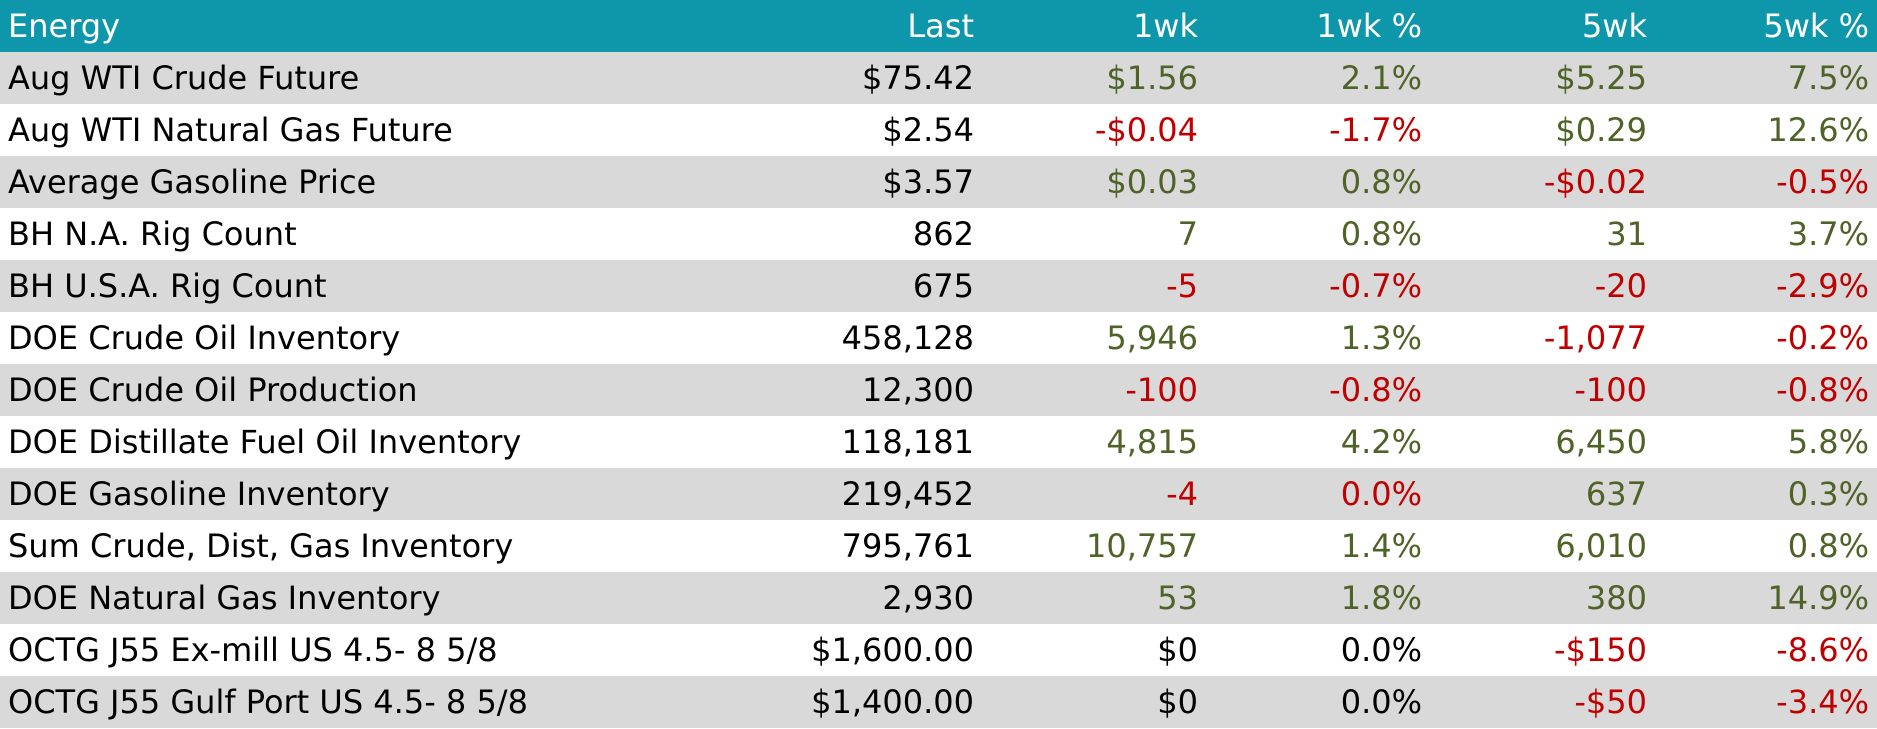 This screenshot has width=1877, height=729. What do you see at coordinates (871, 130) in the screenshot?
I see `cell-last: $2.54` at bounding box center [871, 130].